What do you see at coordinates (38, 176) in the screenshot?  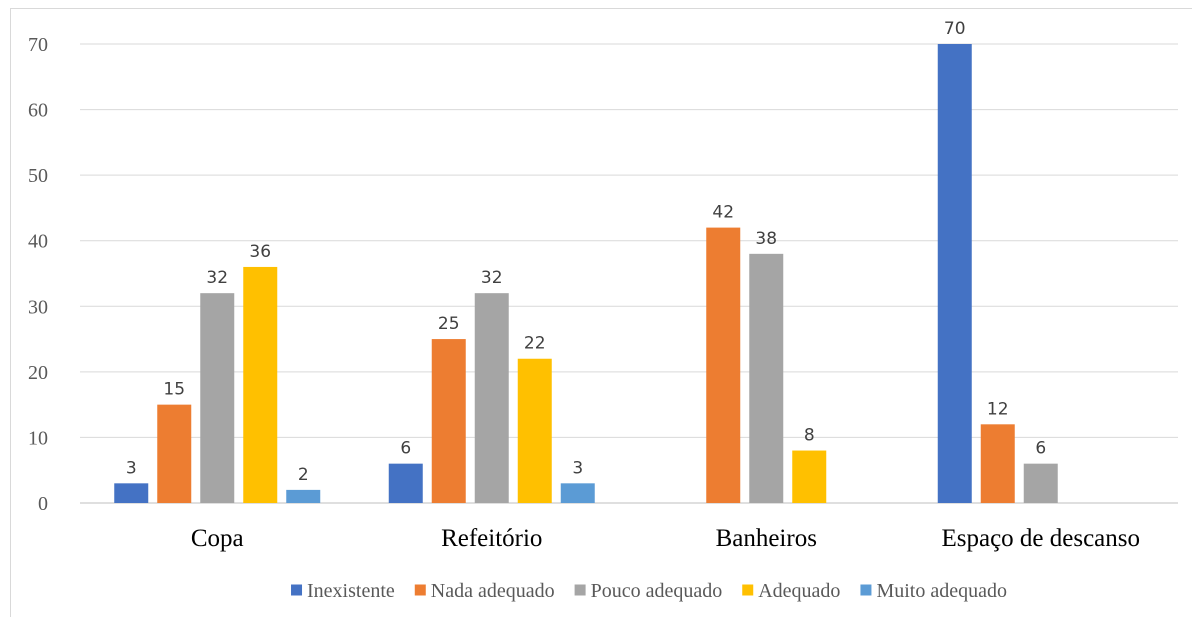 I see `y-tick-label: 50` at bounding box center [38, 176].